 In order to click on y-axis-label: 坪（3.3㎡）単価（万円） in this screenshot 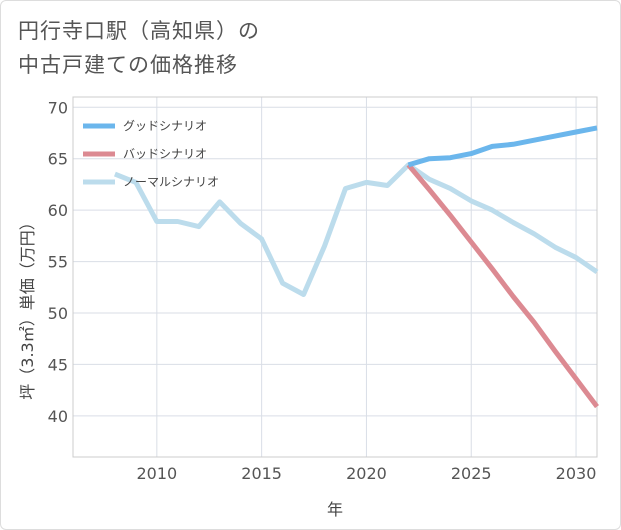, I will do `click(27, 306)`.